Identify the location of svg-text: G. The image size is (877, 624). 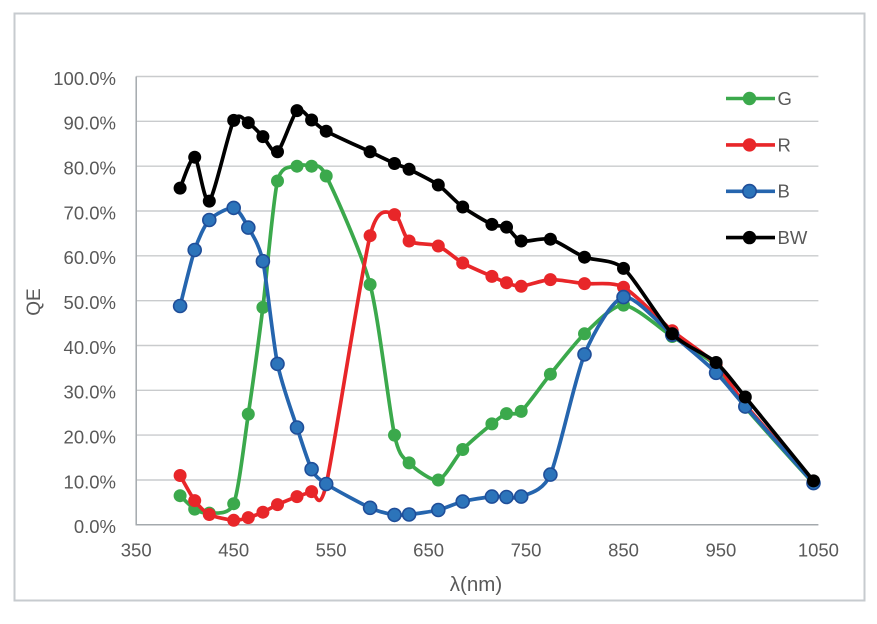
(785, 98).